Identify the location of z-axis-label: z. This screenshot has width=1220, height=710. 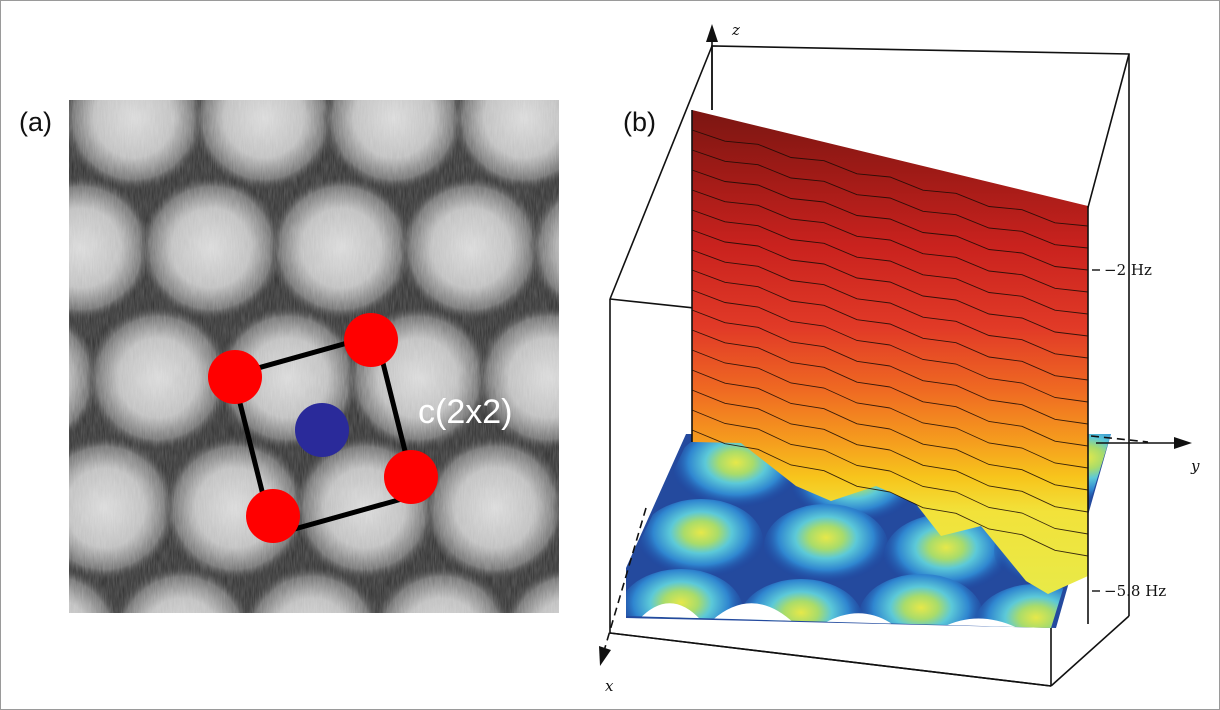
(735, 30).